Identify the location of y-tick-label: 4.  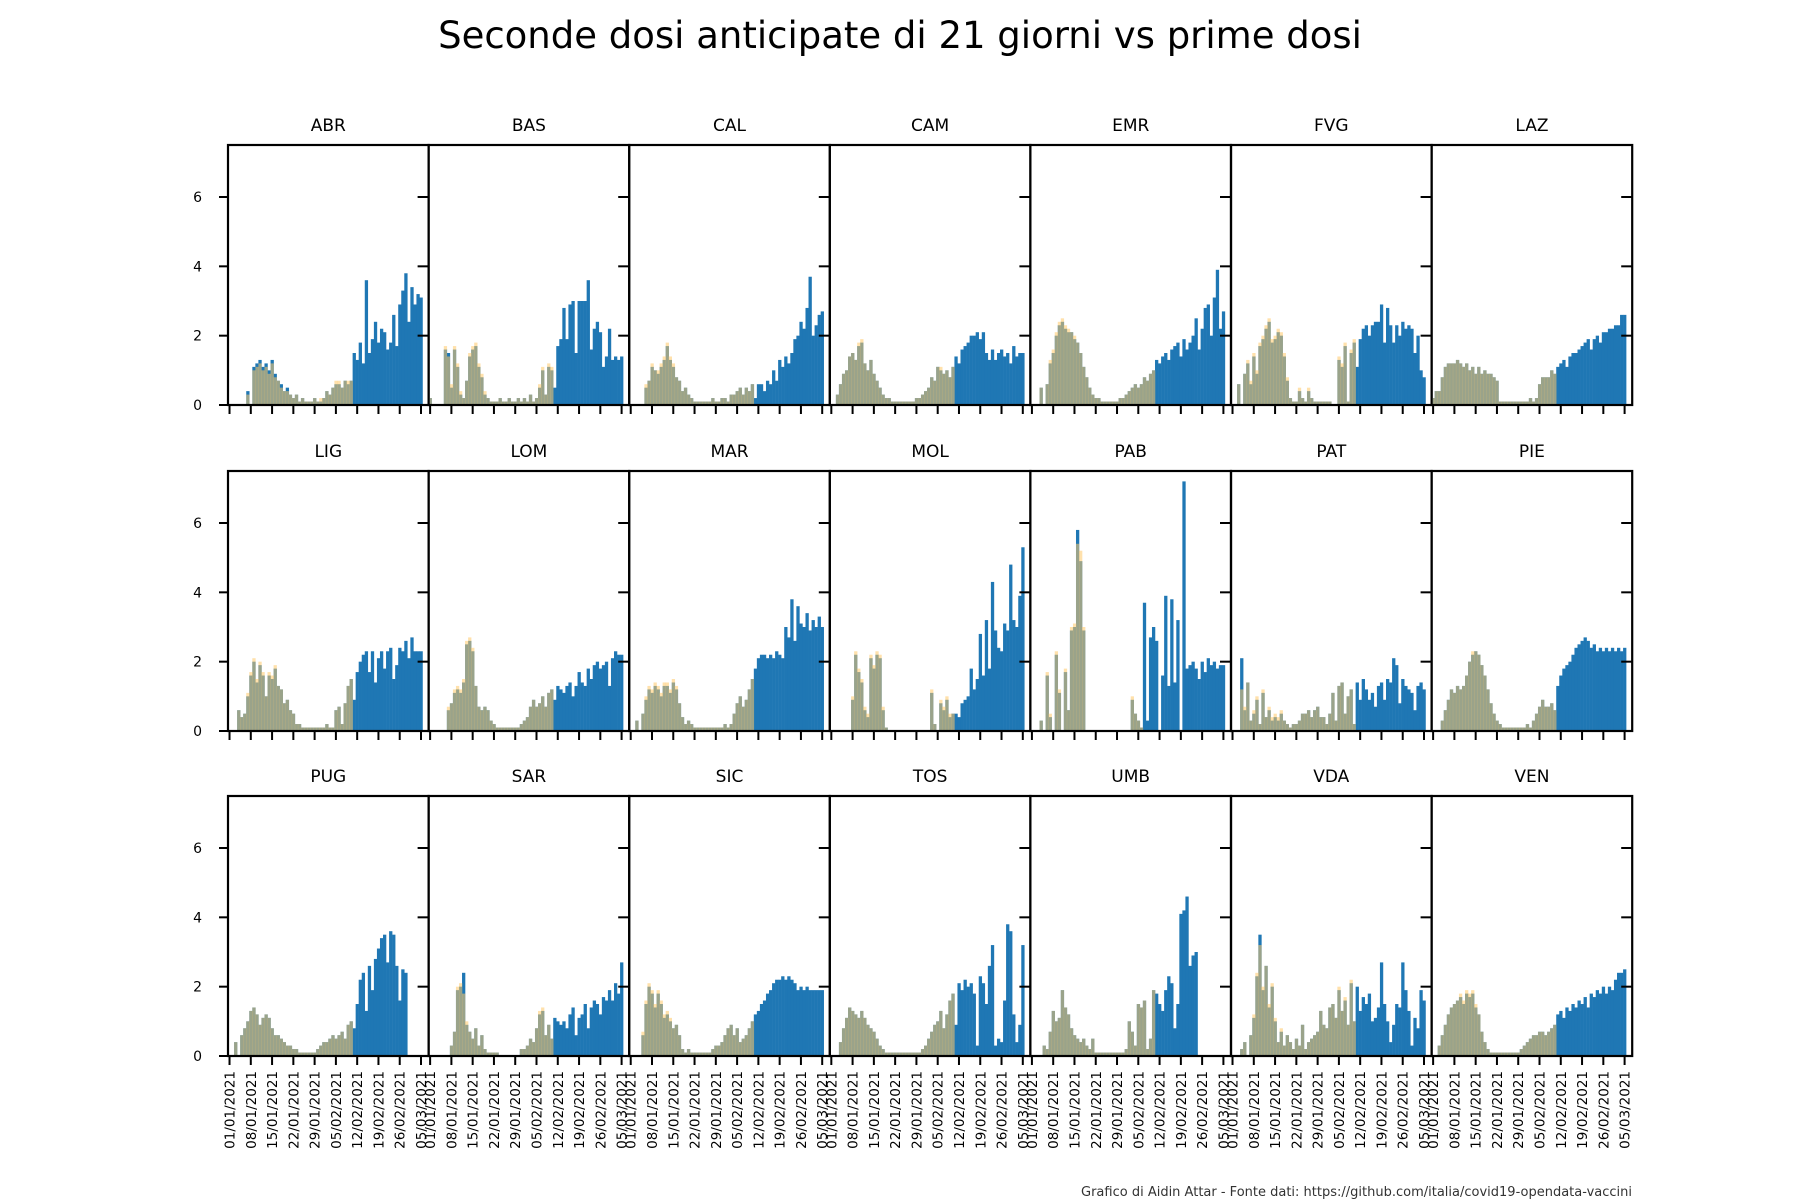
(197, 918).